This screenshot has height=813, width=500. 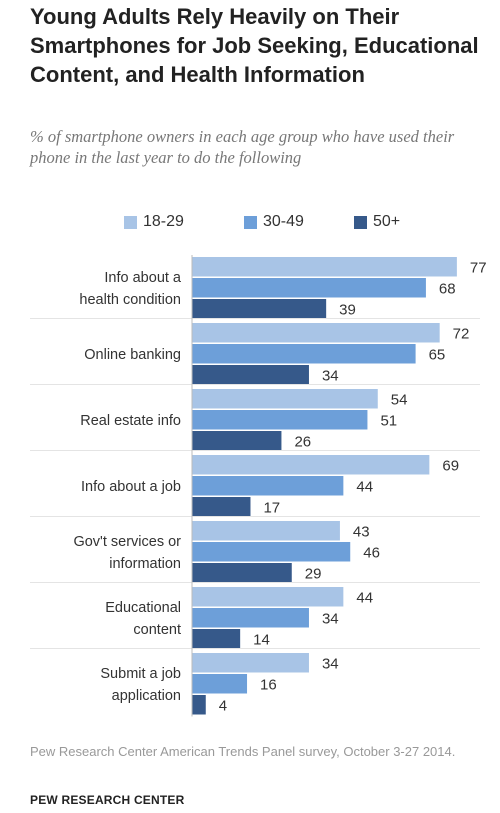 I want to click on legend: 18-29 30-49 50+, so click(x=250, y=224).